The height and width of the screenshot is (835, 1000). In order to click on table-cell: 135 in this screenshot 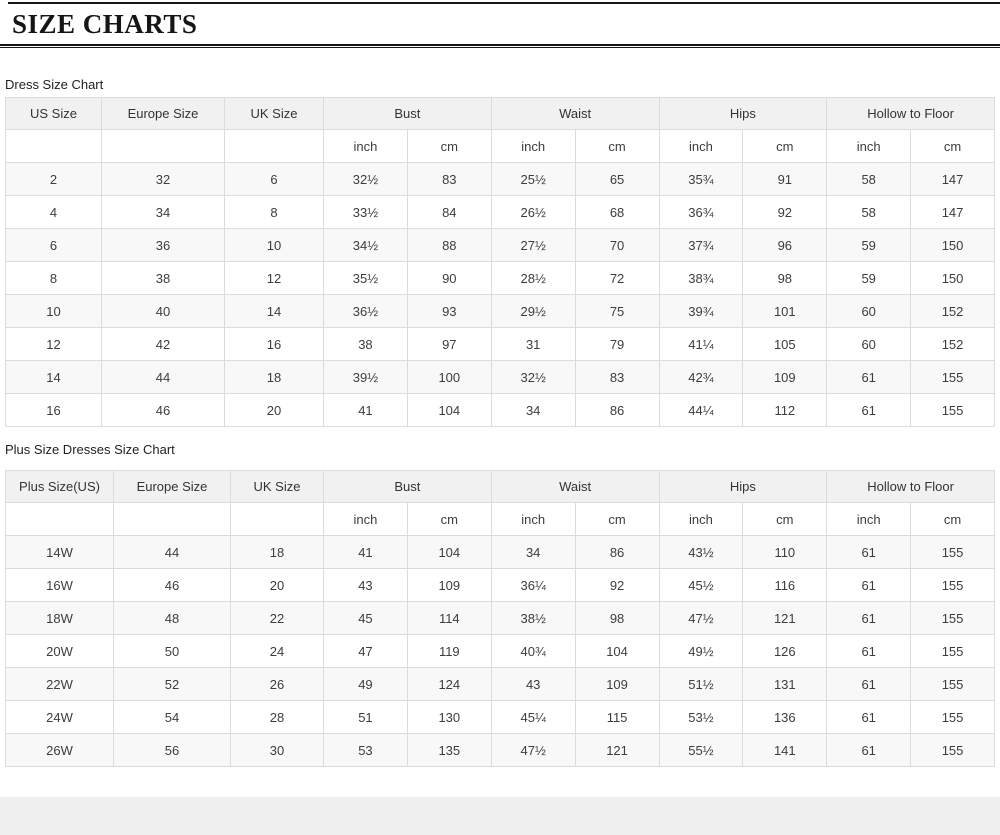, I will do `click(449, 750)`.